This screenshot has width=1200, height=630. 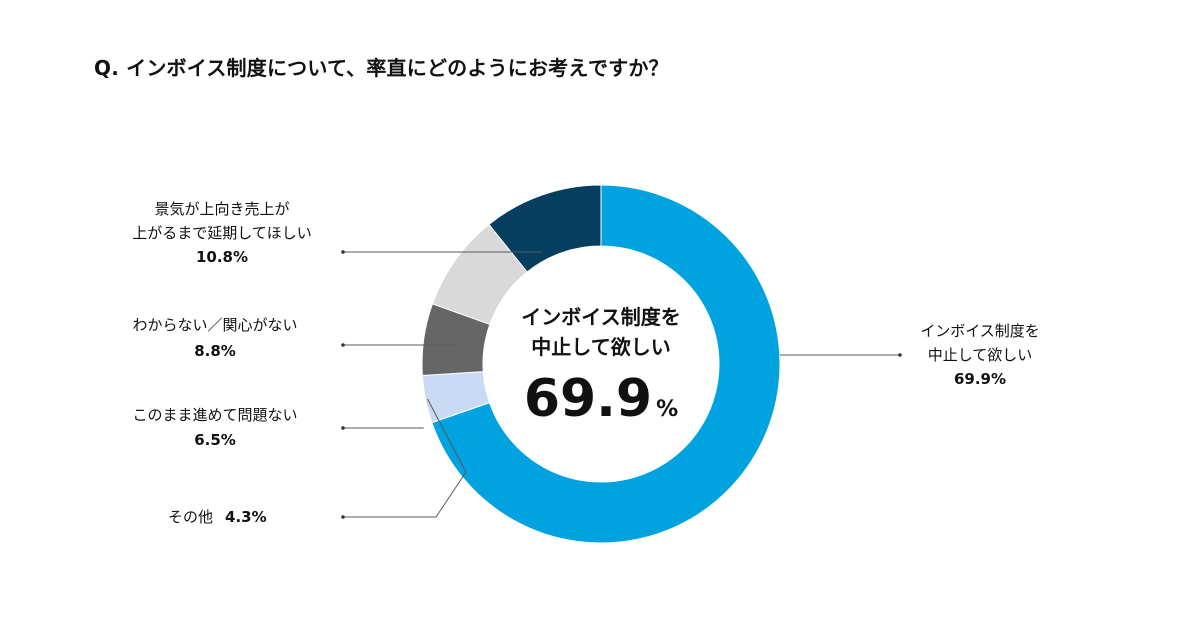 I want to click on center-value-number: 69.9, so click(x=588, y=399).